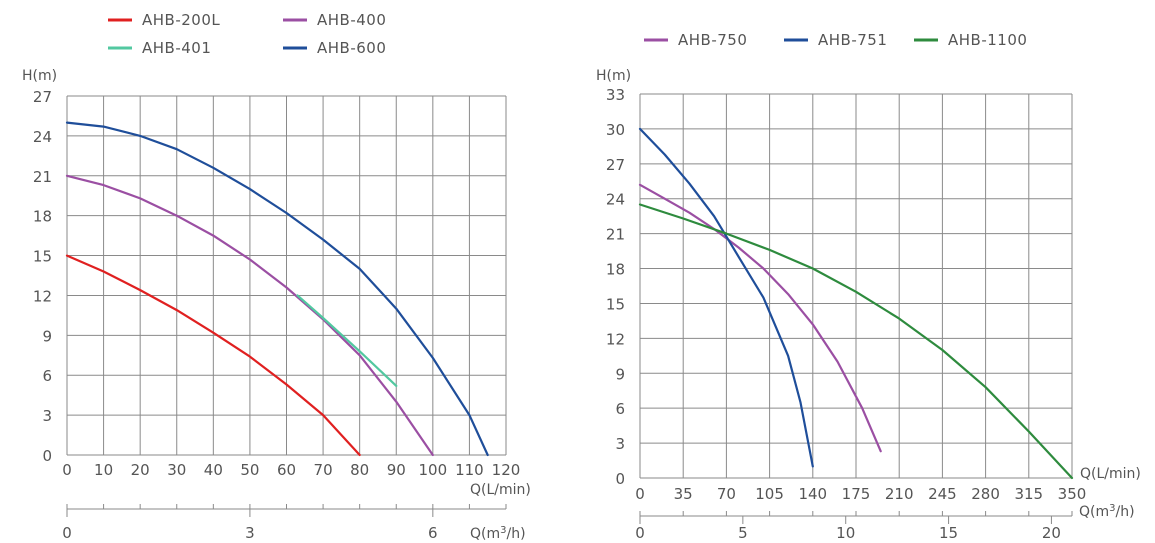 This screenshot has height=543, width=1155. I want to click on legend-label: AHB-600, so click(351, 48).